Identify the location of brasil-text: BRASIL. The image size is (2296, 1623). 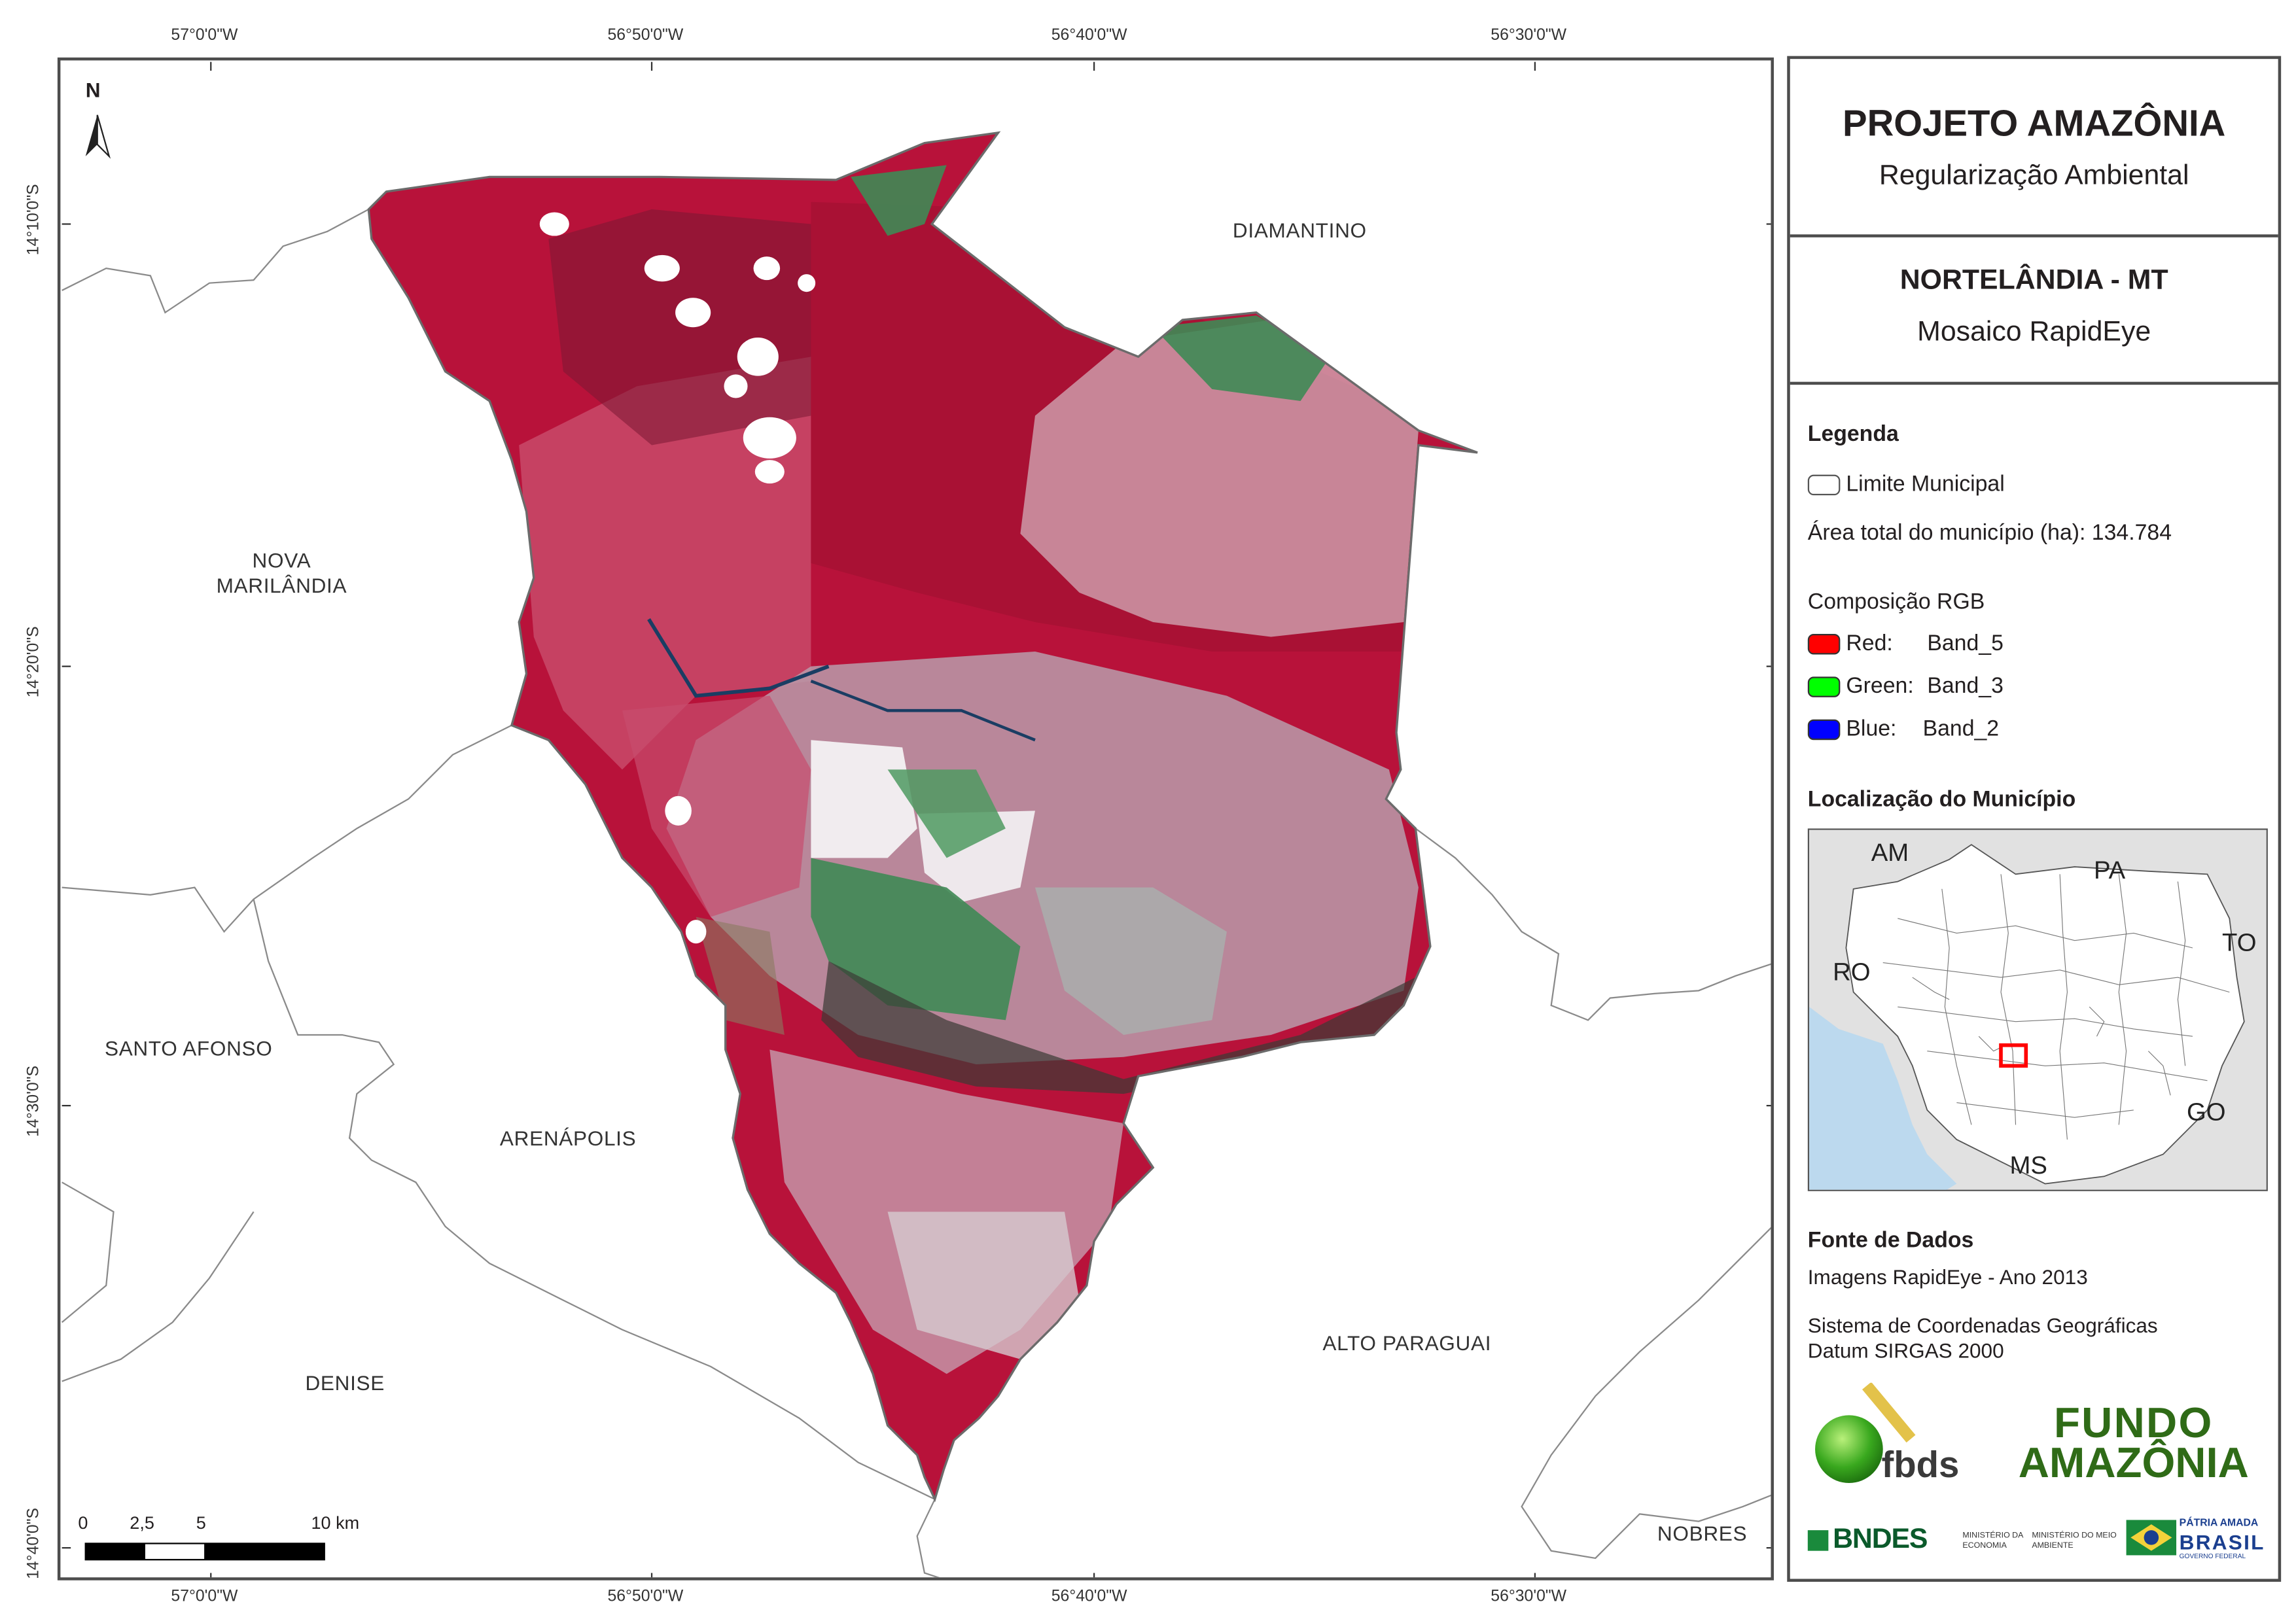
(2222, 1542).